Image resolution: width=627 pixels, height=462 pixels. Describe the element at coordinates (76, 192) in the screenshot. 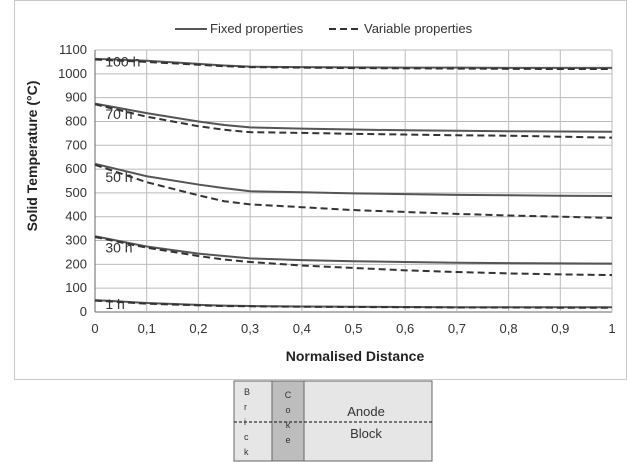

I see `y-tick-label: 500` at that location.